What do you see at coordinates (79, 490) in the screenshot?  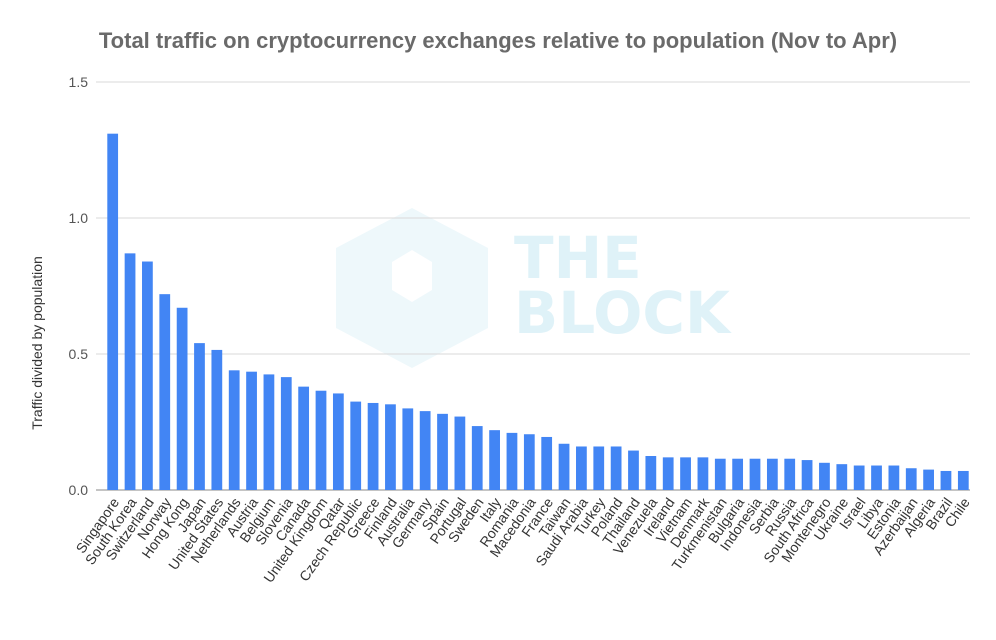 I see `y-tick-label: 0.0` at bounding box center [79, 490].